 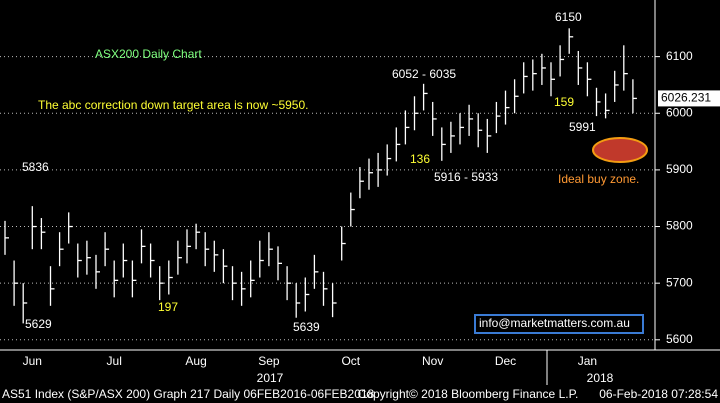 What do you see at coordinates (679, 56) in the screenshot?
I see `y-tick-label: 6100` at bounding box center [679, 56].